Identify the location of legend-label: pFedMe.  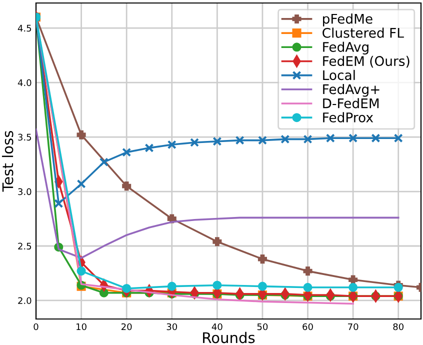
(347, 20).